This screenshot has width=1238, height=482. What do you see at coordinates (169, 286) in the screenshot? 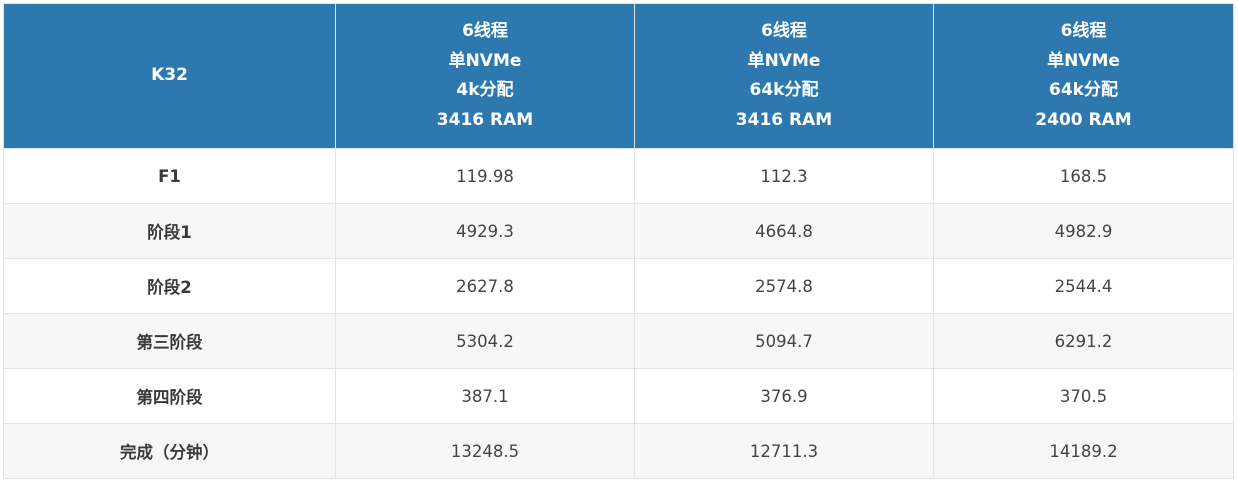
I see `row-label: 阶段2` at bounding box center [169, 286].